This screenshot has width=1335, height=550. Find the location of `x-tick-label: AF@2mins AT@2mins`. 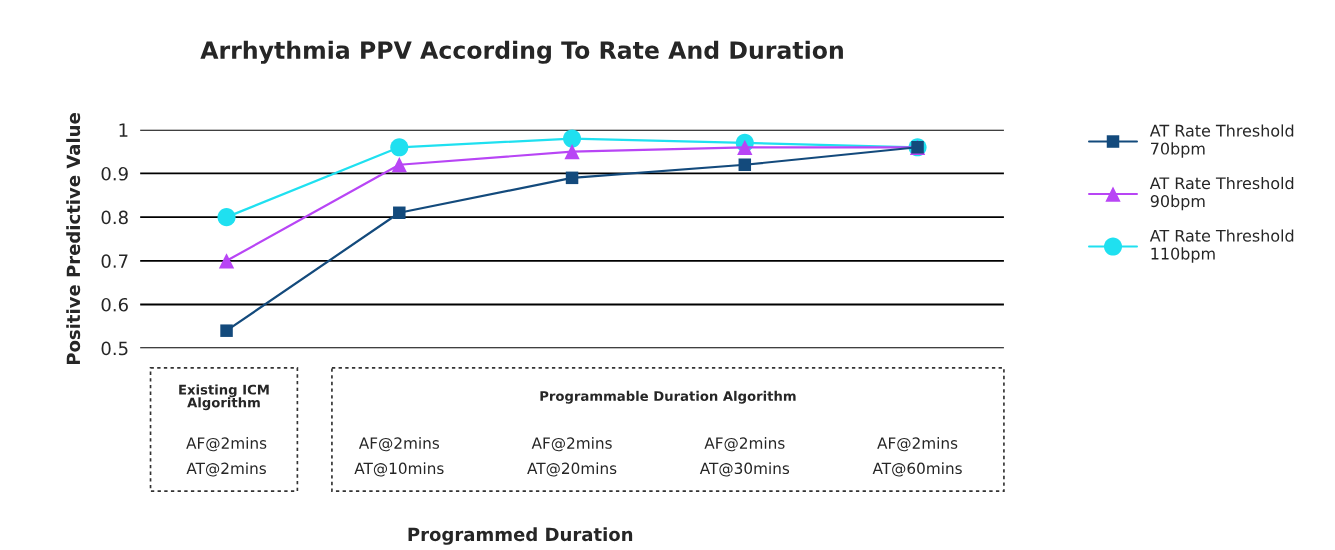

x-tick-label: AF@2mins AT@2mins is located at coordinates (226, 457).